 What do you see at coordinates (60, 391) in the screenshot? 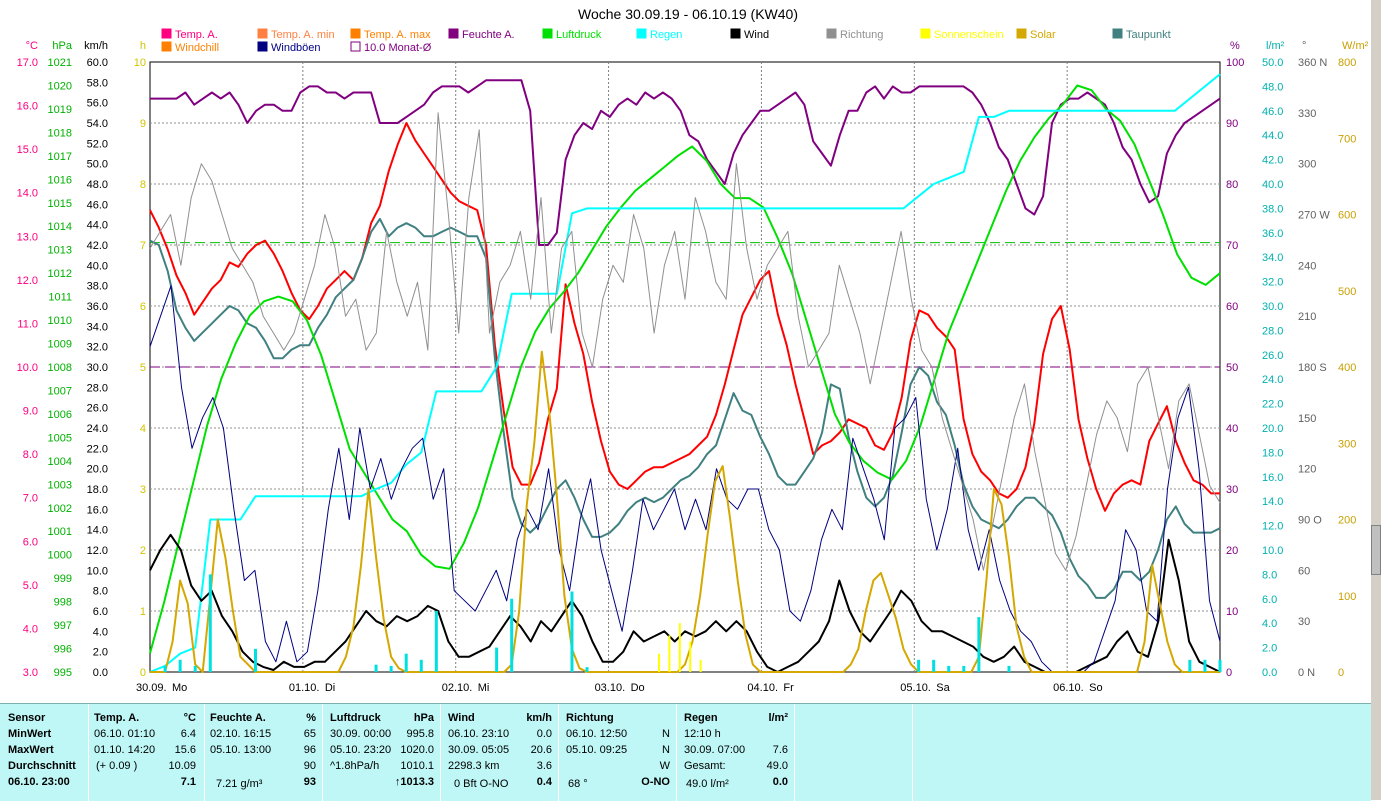
I see `pressure-axis-tick: 1007` at bounding box center [60, 391].